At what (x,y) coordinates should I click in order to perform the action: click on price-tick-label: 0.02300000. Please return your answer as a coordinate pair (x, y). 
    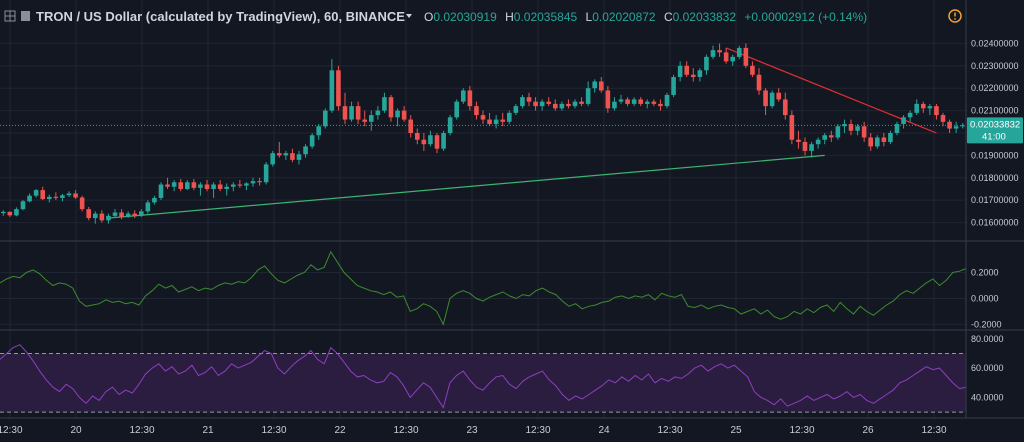
    Looking at the image, I should click on (995, 66).